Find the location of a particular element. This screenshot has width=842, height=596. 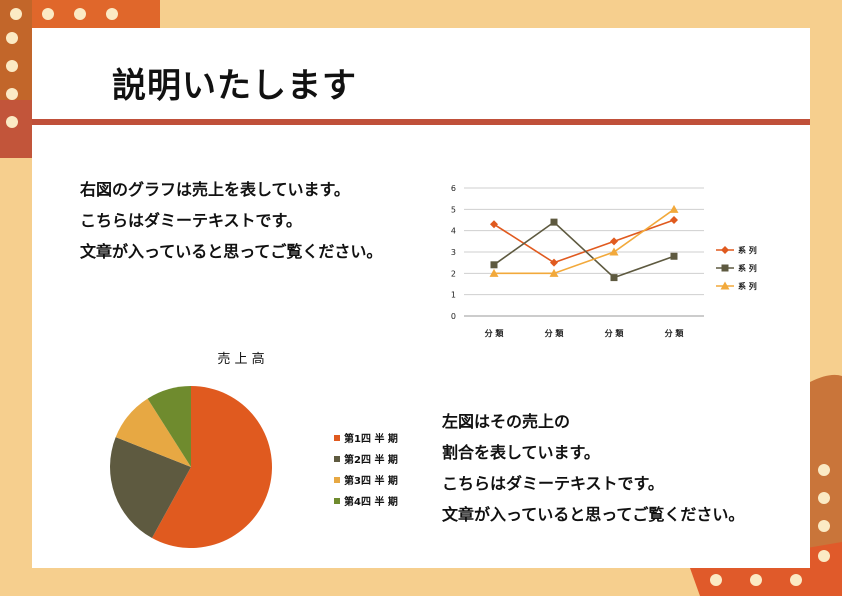

legend-label: 第3四 半 期 is located at coordinates (371, 480).